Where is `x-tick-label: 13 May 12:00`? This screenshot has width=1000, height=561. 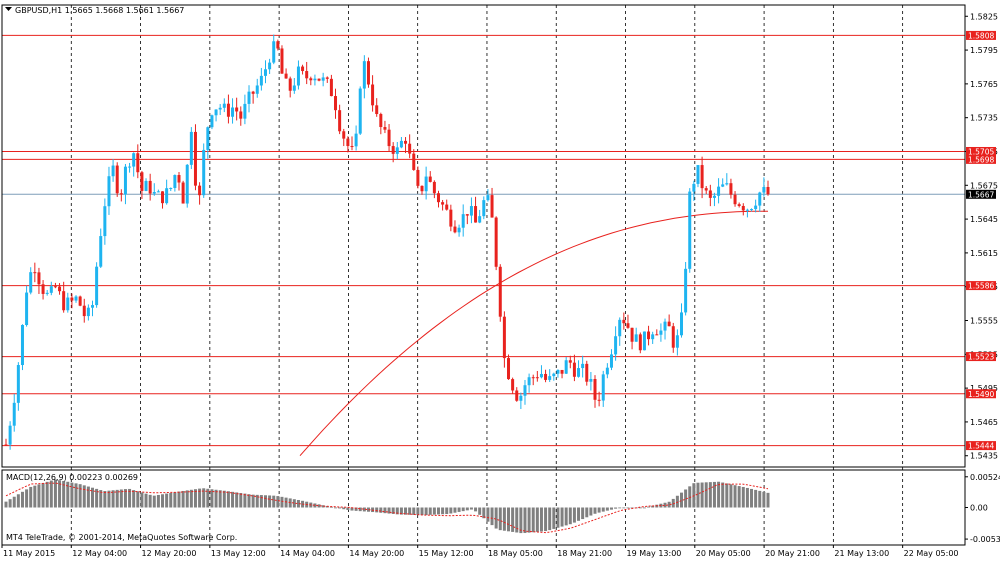 x-tick-label: 13 May 12:00 is located at coordinates (238, 553).